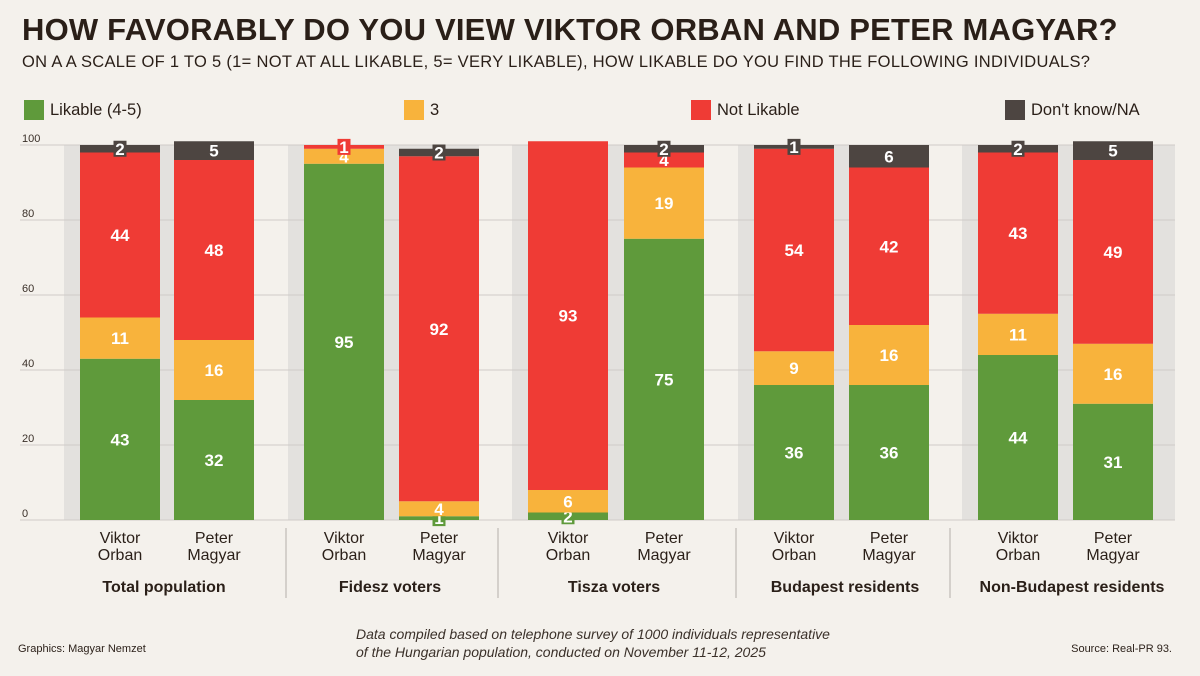 The image size is (1200, 676). I want to click on group-label: Budapest residents, so click(845, 587).